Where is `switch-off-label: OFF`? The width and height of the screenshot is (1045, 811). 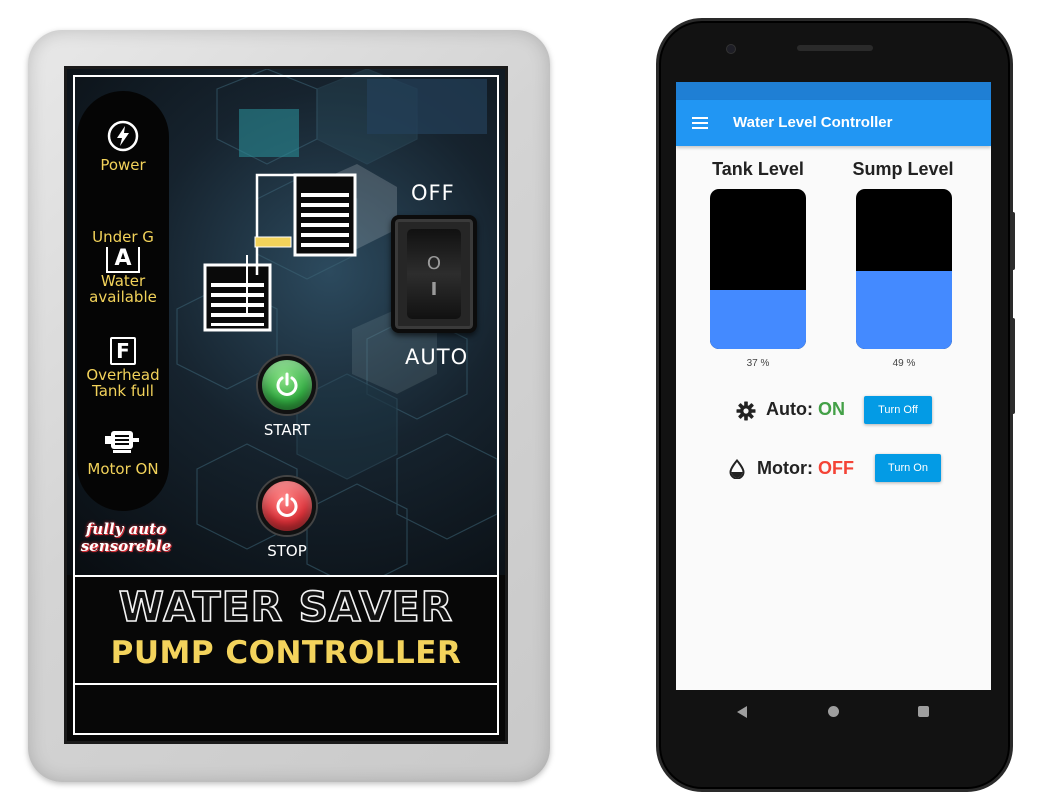 switch-off-label: OFF is located at coordinates (433, 193).